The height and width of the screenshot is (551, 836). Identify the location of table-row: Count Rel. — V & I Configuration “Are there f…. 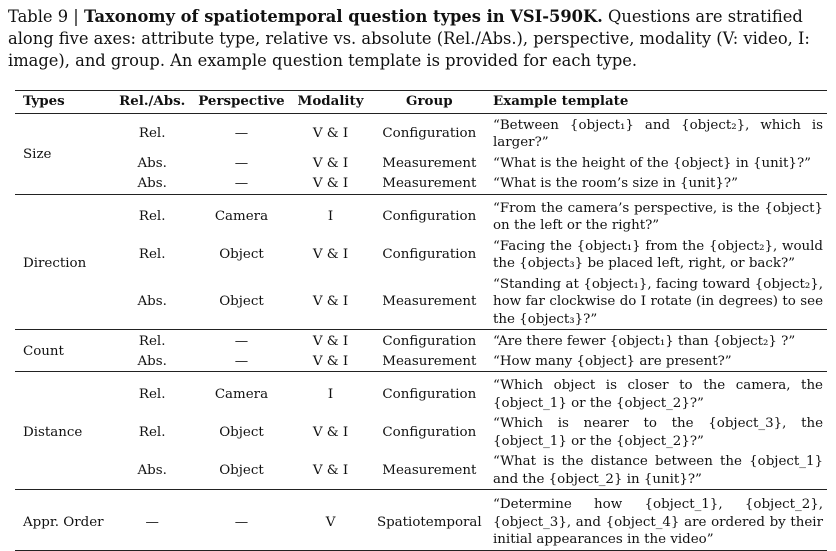
(421, 350).